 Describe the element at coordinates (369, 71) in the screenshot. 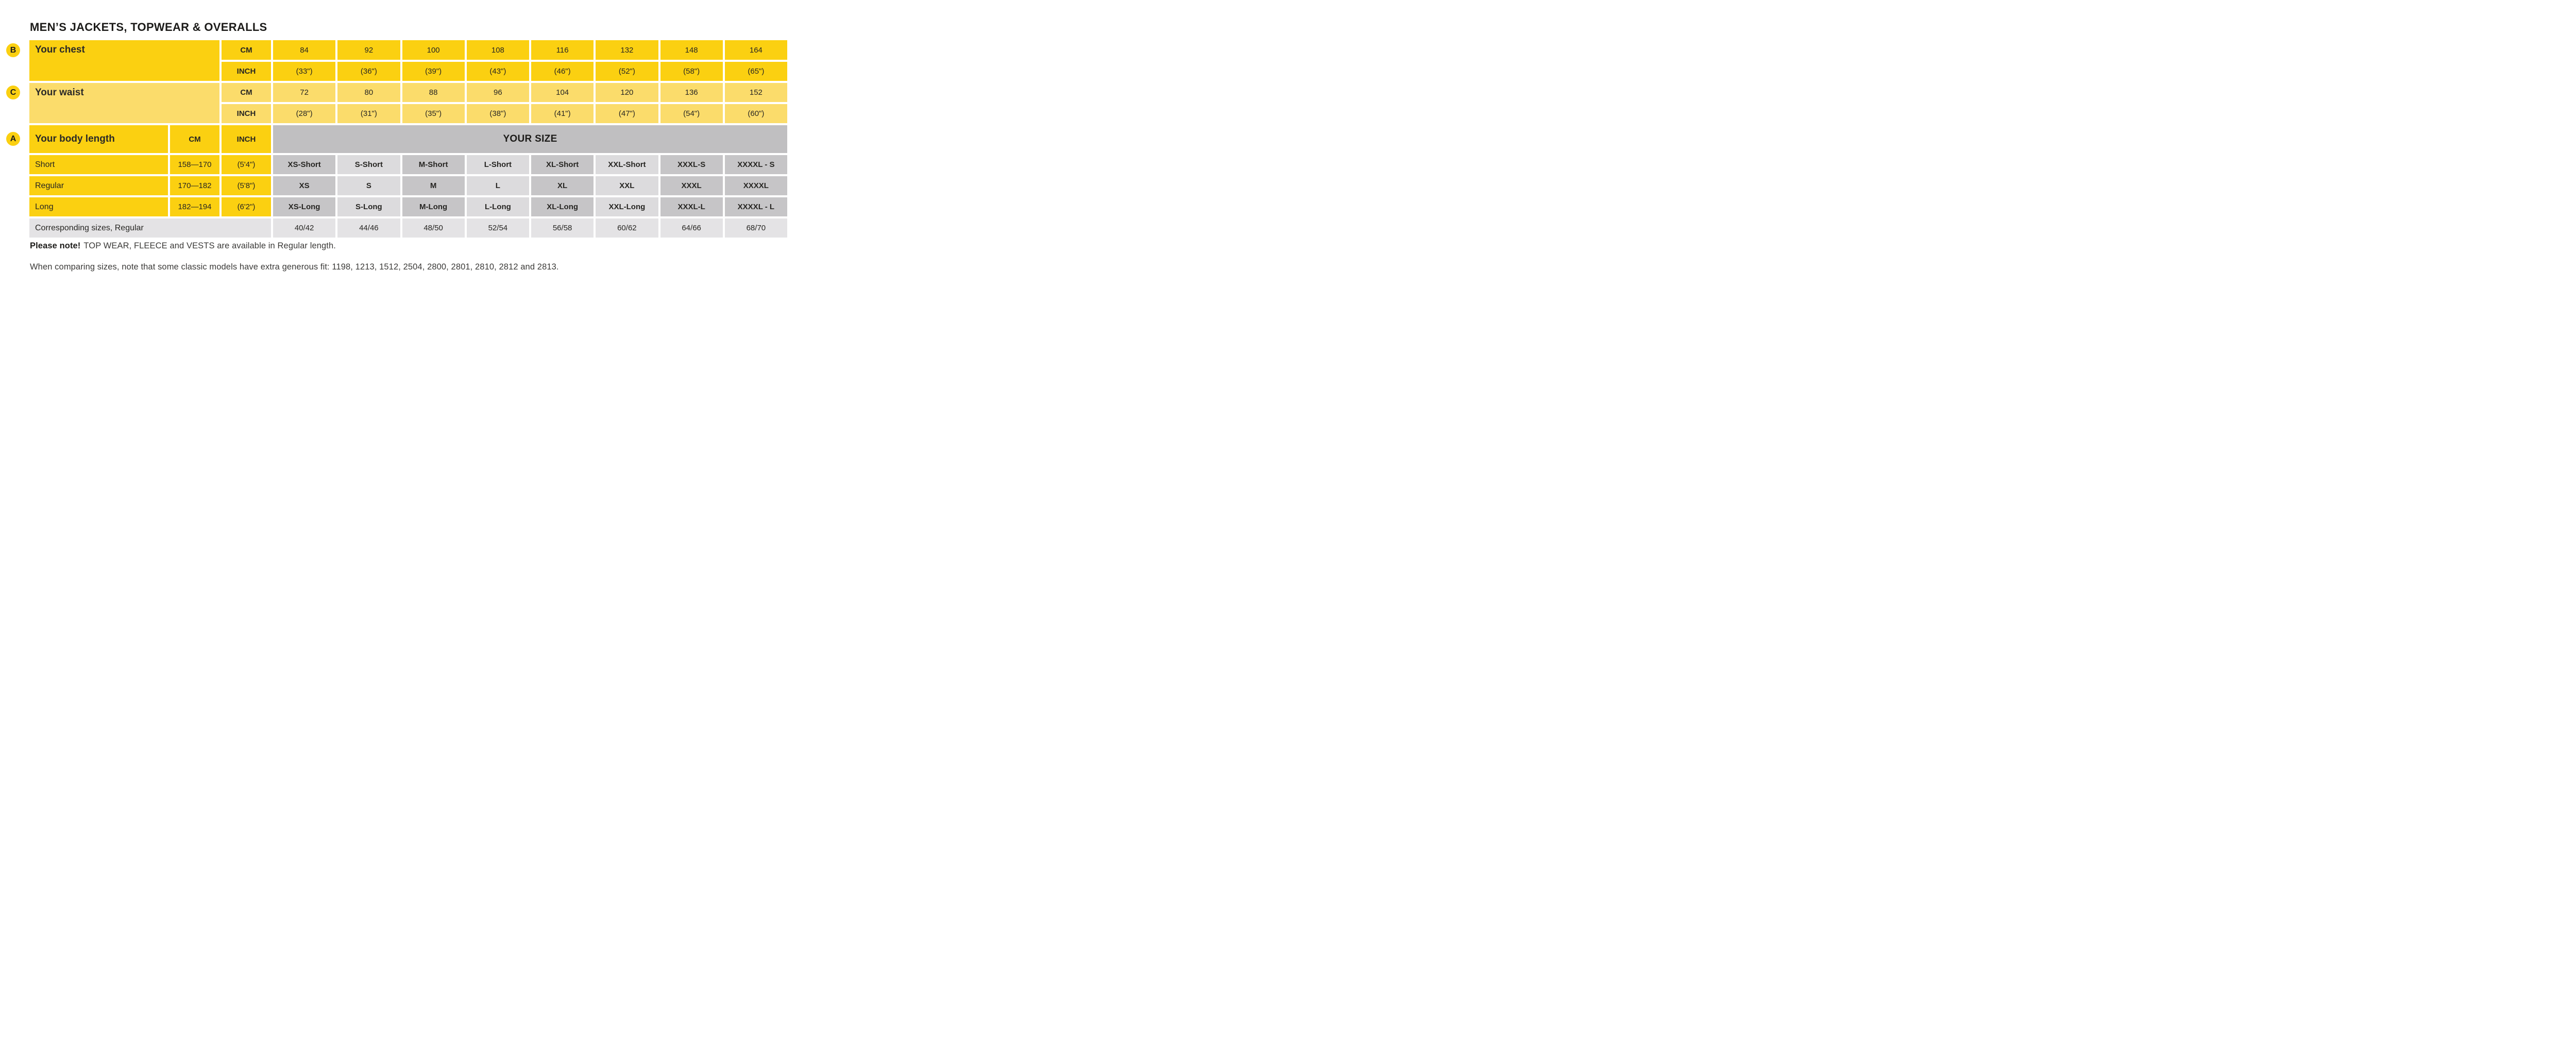

I see `chest-inch-value: (36")` at that location.